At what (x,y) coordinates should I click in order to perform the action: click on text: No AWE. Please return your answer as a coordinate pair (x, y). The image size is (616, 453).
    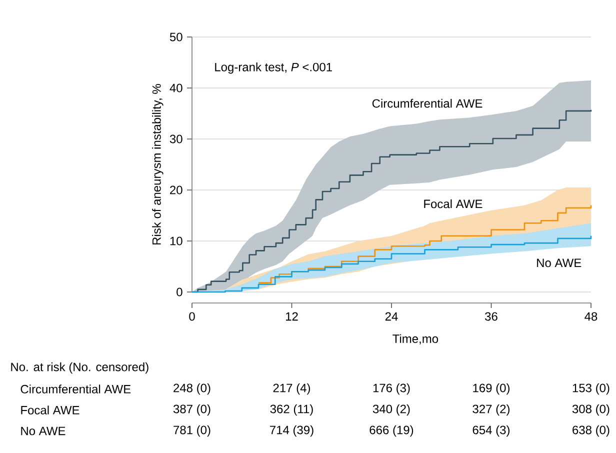
    Looking at the image, I should click on (43, 431).